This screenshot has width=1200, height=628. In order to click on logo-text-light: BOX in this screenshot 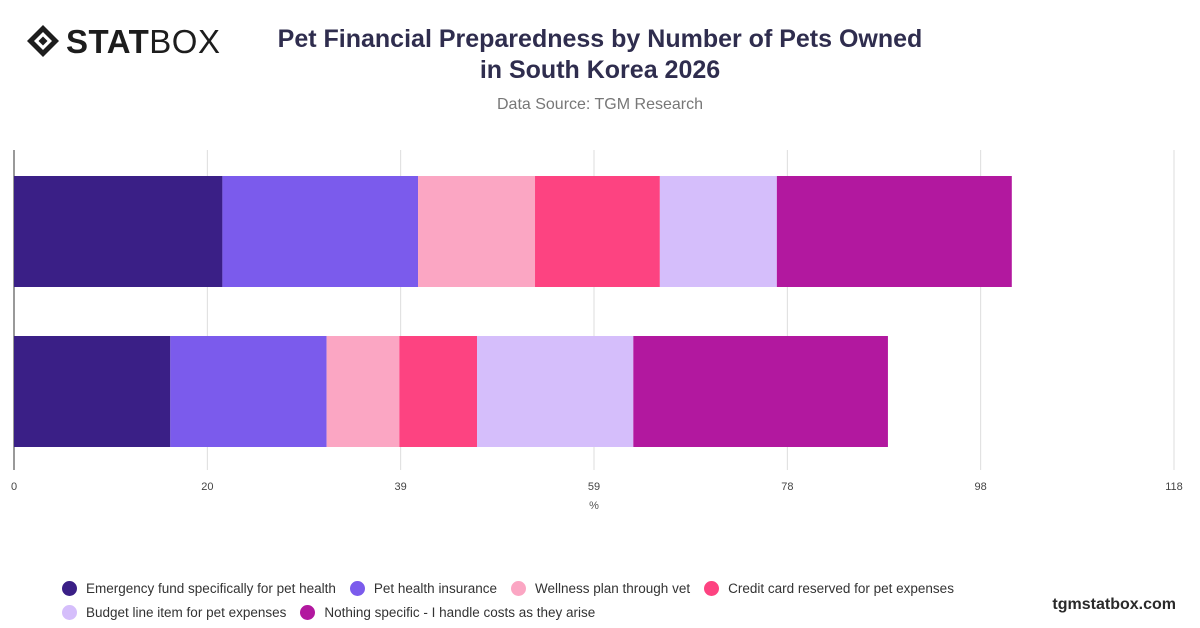, I will do `click(185, 41)`.